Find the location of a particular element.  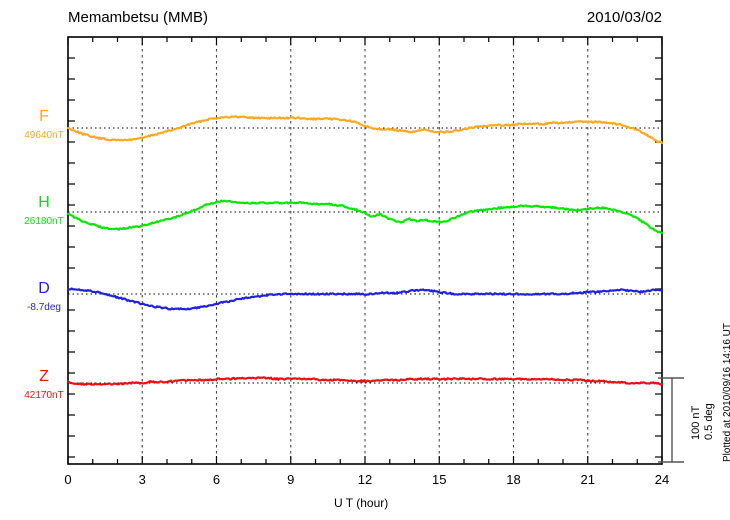

scale-bar-nt-label: 100 nT is located at coordinates (696, 422).